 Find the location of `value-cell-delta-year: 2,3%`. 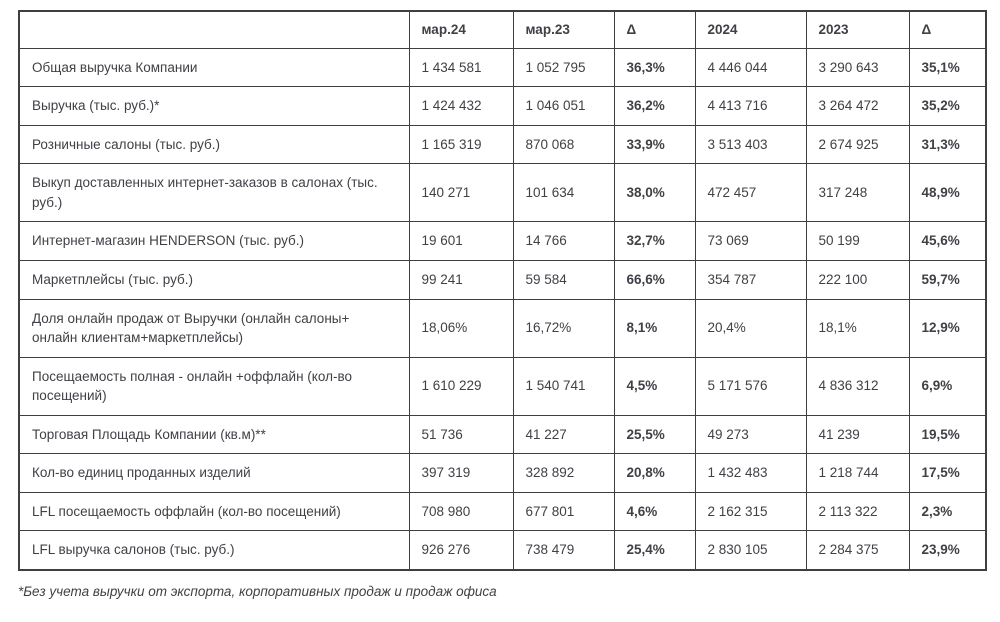

value-cell-delta-year: 2,3% is located at coordinates (947, 511).